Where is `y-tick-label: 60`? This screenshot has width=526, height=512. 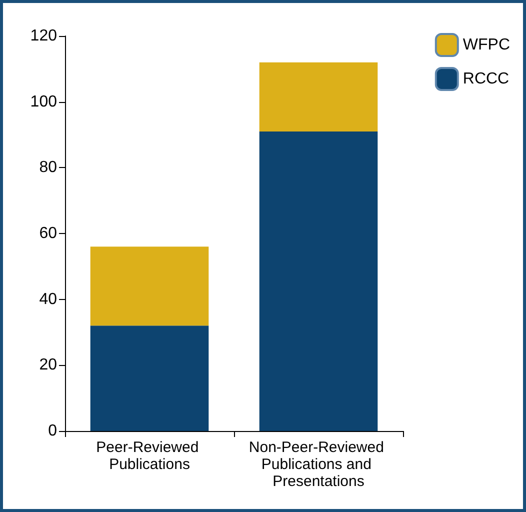 y-tick-label: 60 is located at coordinates (48, 233).